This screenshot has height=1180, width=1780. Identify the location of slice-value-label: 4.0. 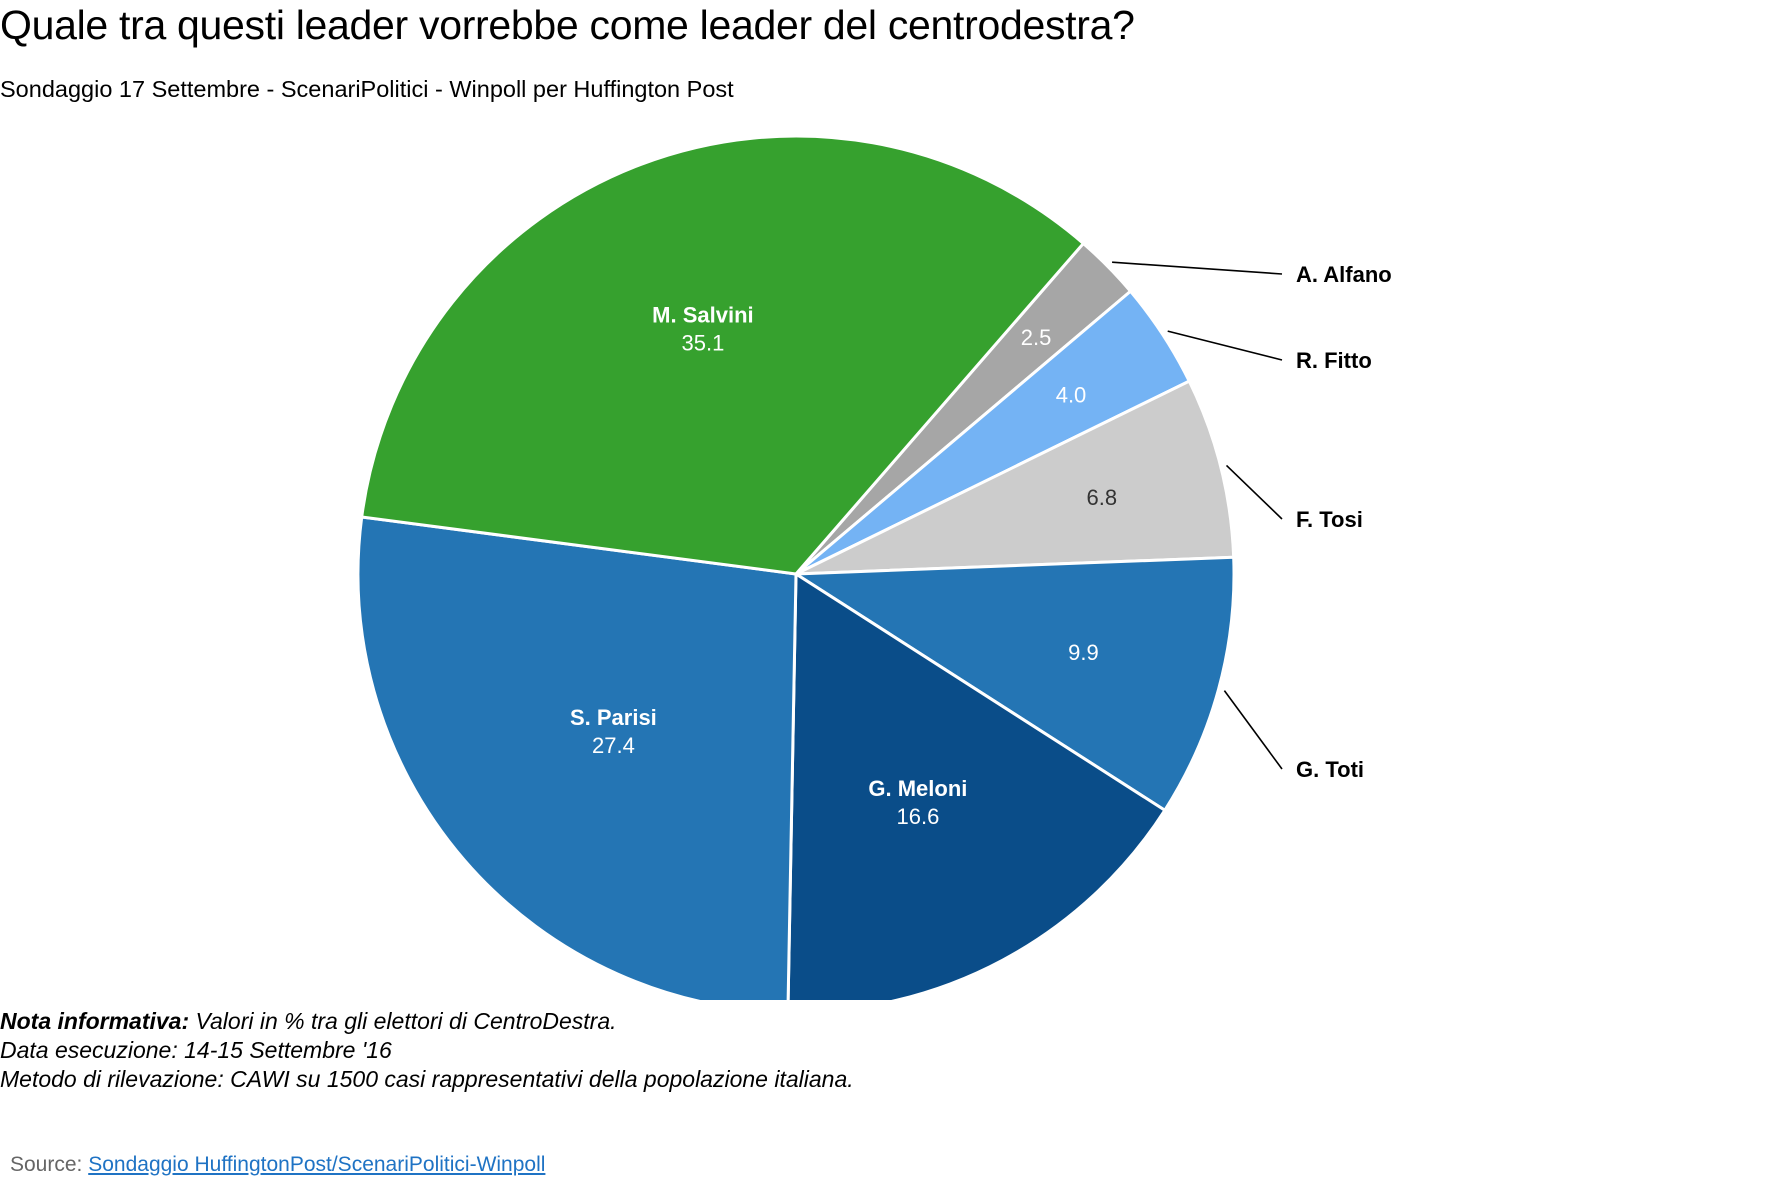
(1071, 394).